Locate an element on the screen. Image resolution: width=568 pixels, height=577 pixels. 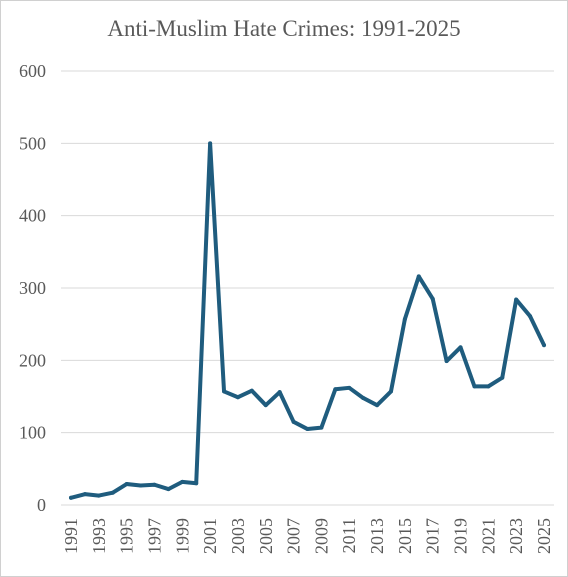
data-point-2015 is located at coordinates (404, 319).